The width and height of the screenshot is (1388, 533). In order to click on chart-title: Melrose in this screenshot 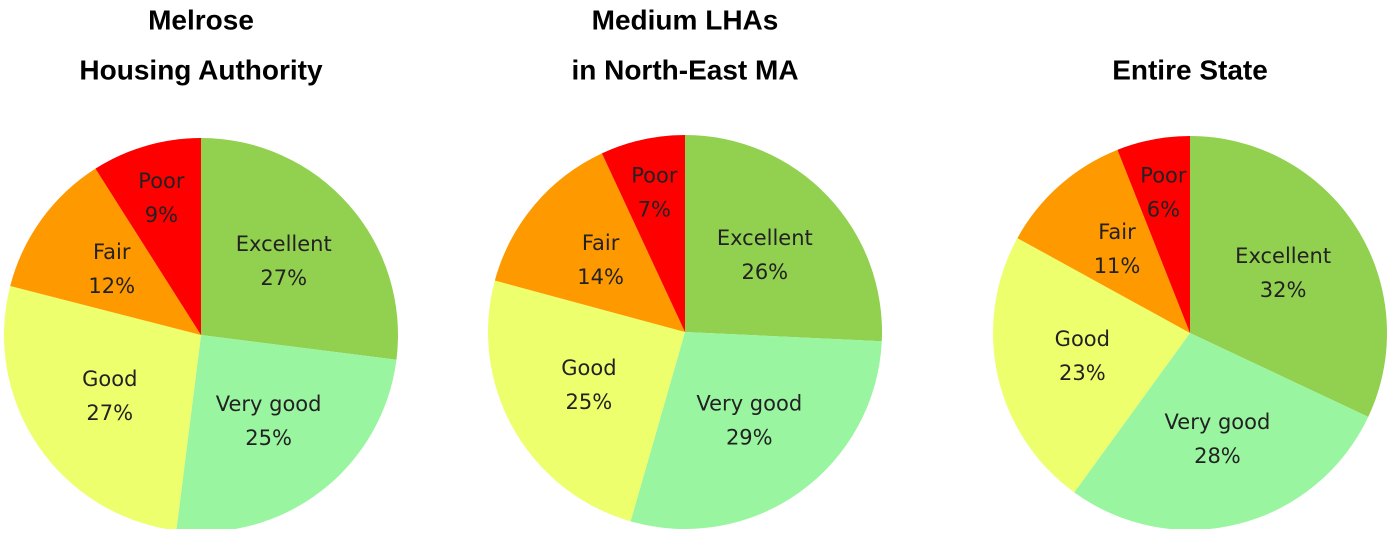, I will do `click(201, 19)`.